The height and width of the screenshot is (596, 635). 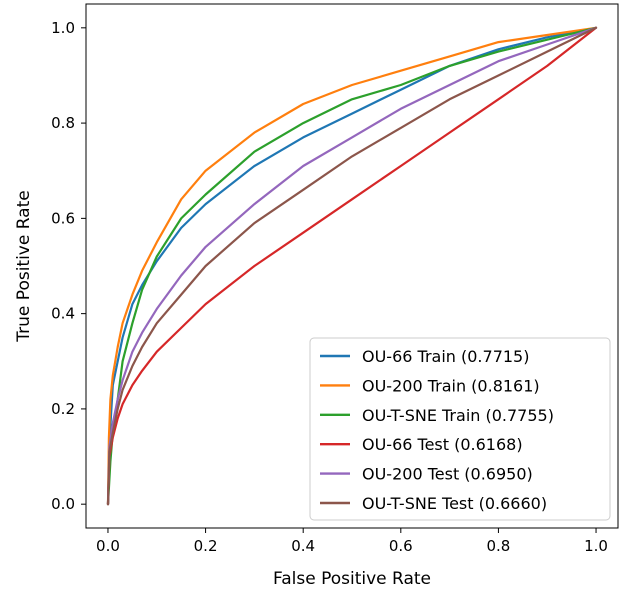 What do you see at coordinates (63, 28) in the screenshot?
I see `y-tick-label: 1.0` at bounding box center [63, 28].